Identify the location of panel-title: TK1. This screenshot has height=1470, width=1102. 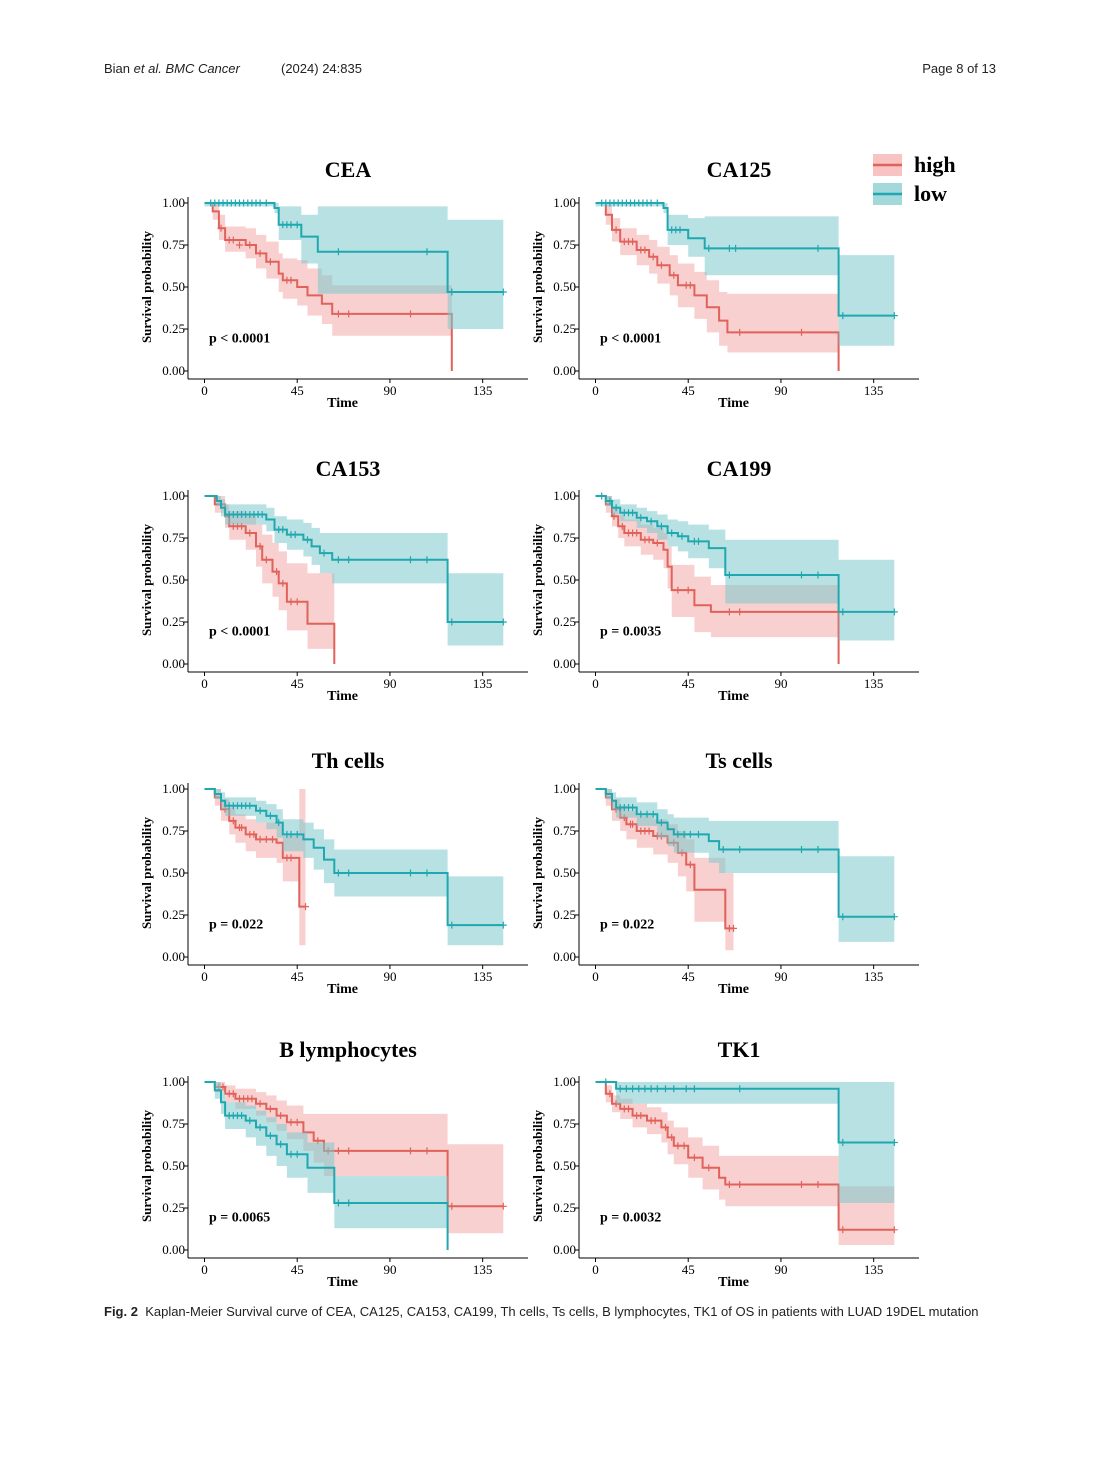
(739, 1049).